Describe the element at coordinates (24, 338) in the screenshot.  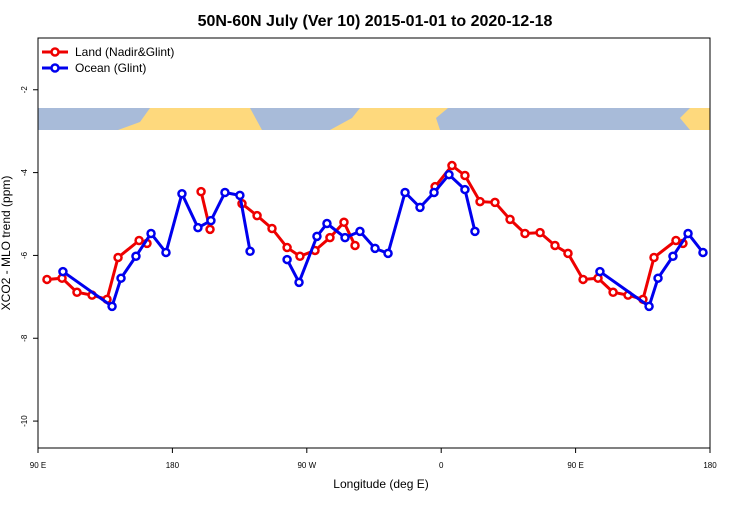
I see `y-tick-label: -8` at that location.